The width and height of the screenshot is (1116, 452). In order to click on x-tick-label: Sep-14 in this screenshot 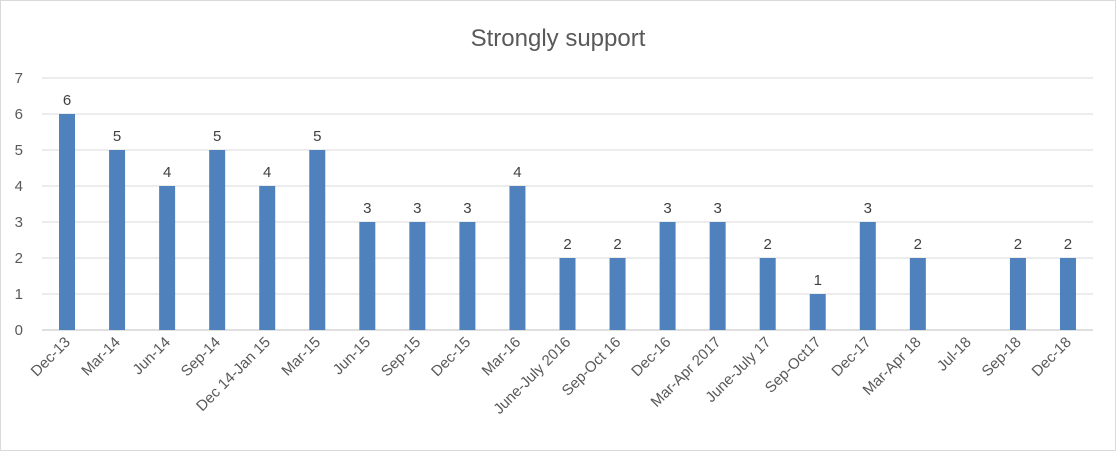, I will do `click(201, 357)`.